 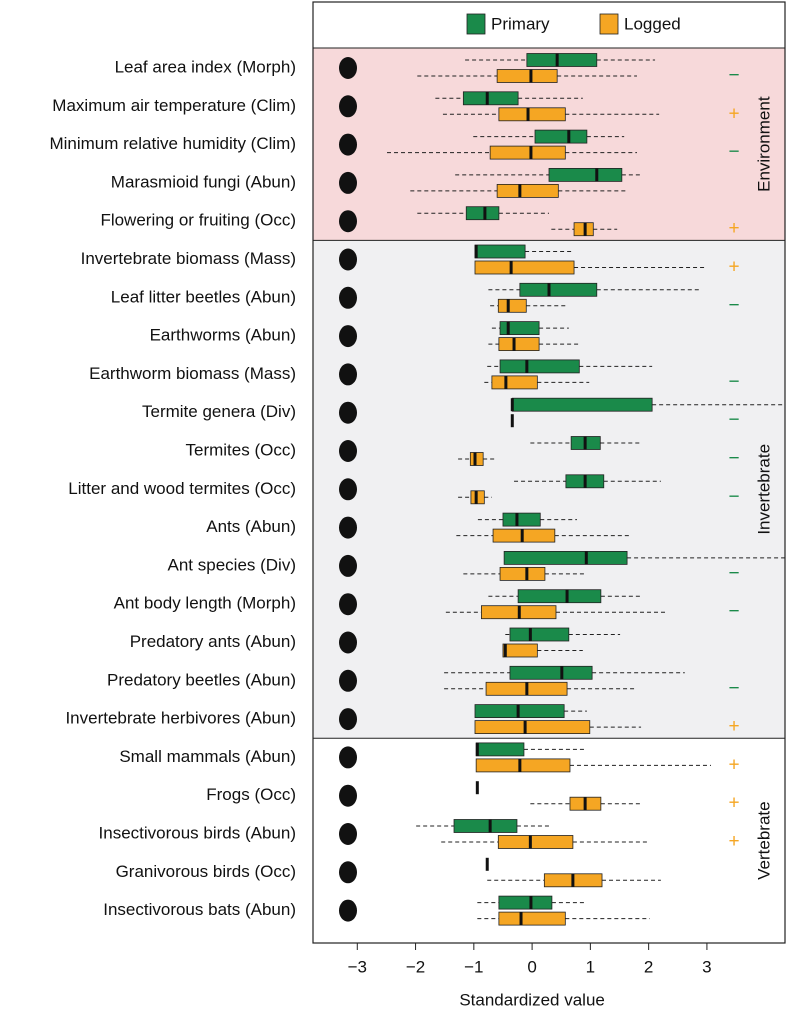 I want to click on x-axis-title: Standardized value, so click(x=532, y=999).